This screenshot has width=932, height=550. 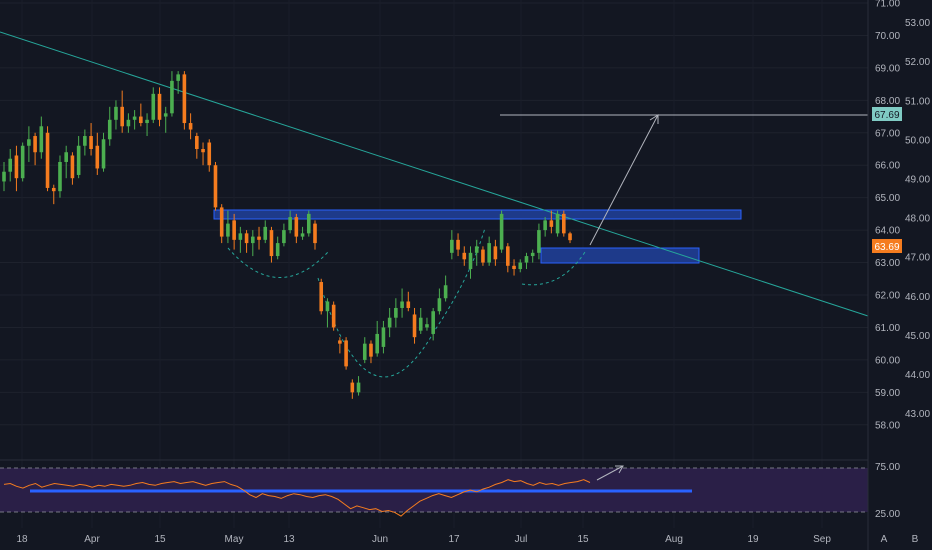 I want to click on target-tag-label: 67.69, so click(x=886, y=115).